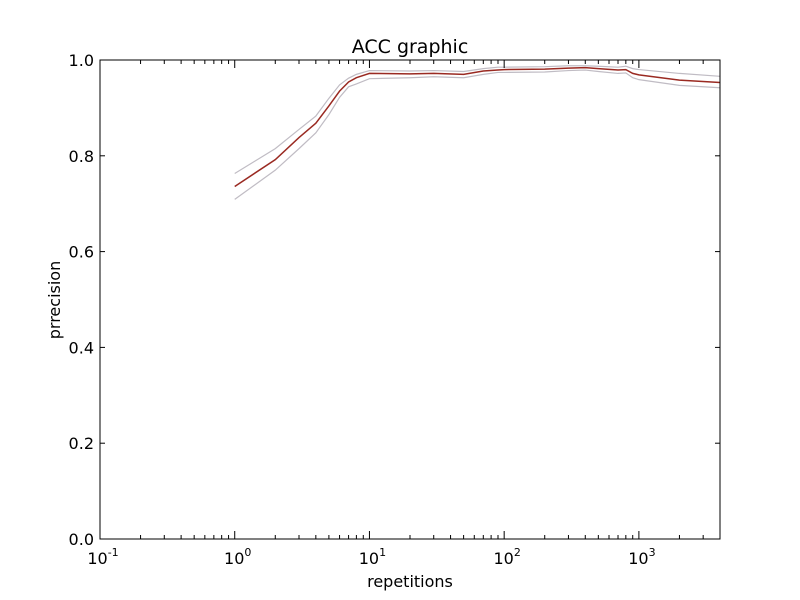 This screenshot has width=800, height=600. I want to click on x-tick-label: 10², so click(506, 557).